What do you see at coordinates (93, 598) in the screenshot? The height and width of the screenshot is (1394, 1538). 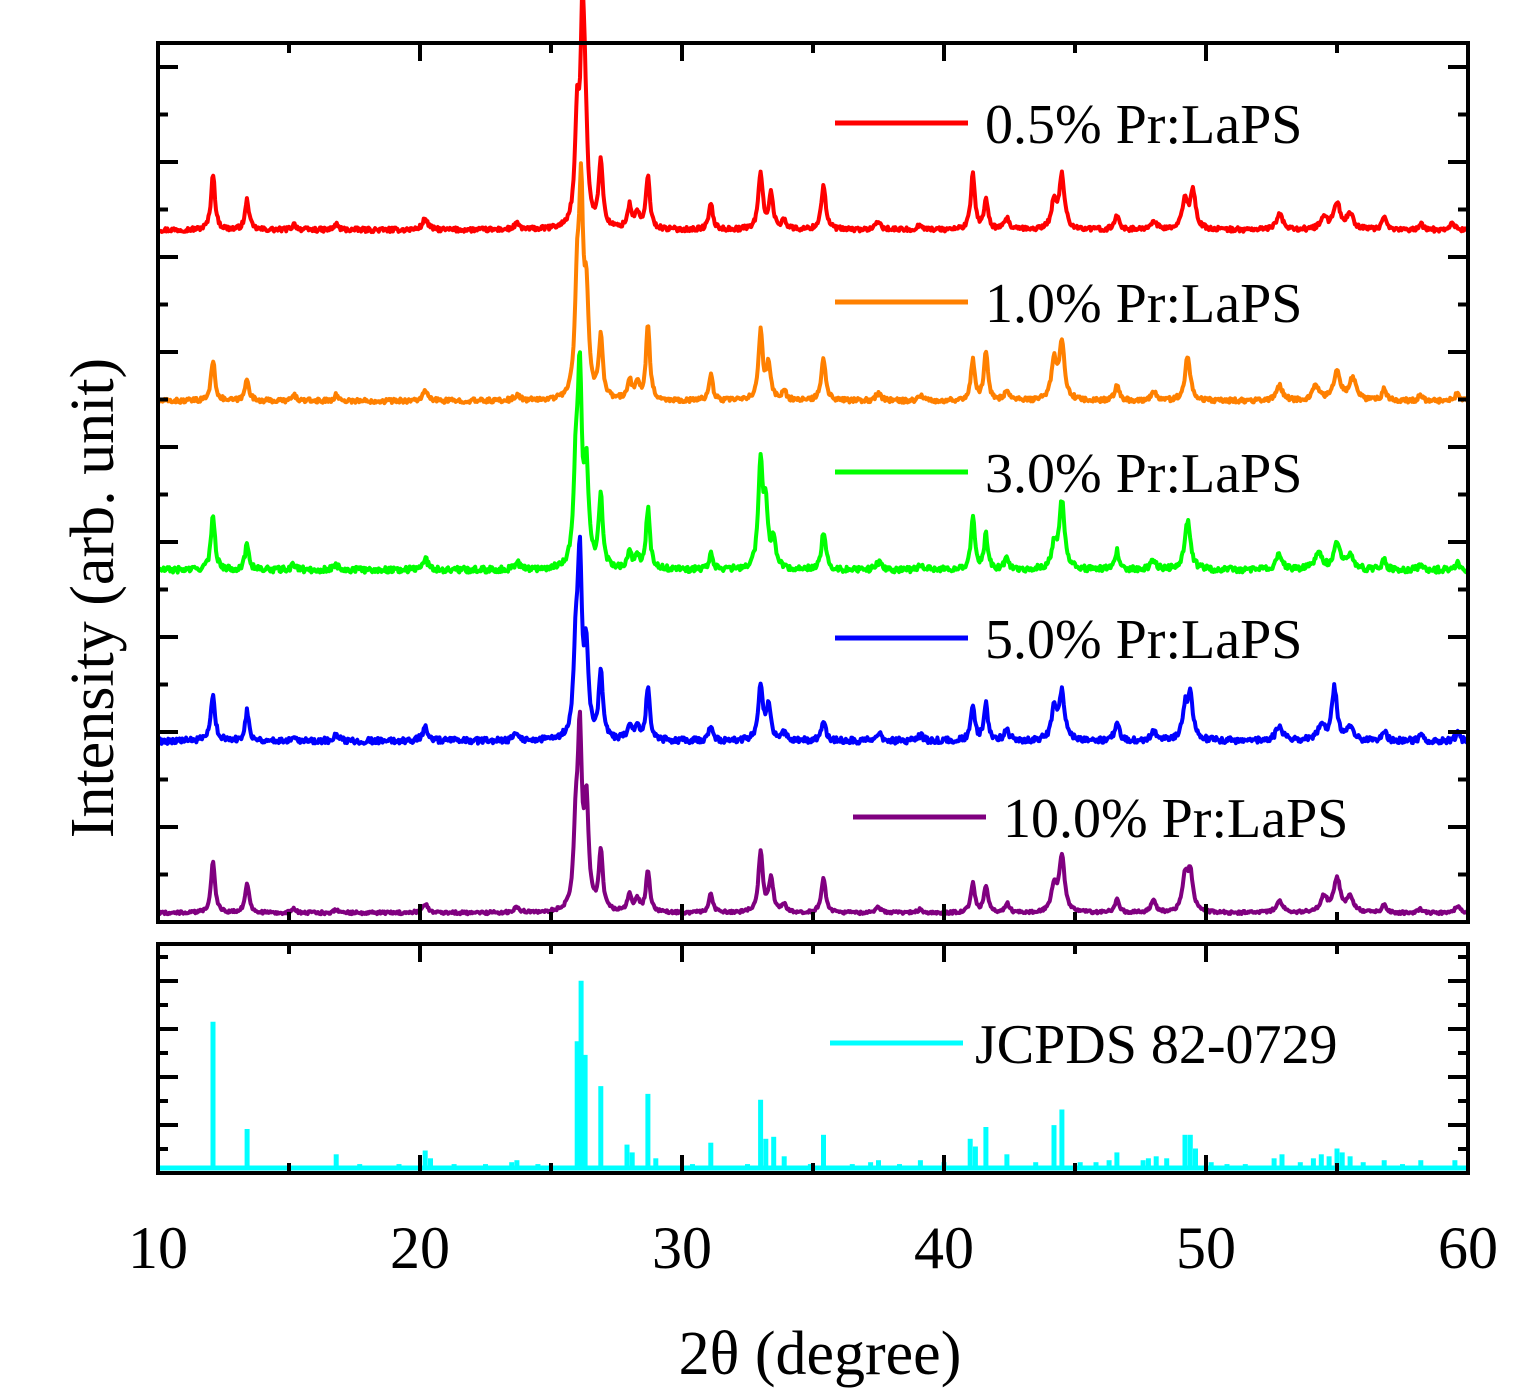 I see `y-axis-title: Intensity (arb. unit)` at bounding box center [93, 598].